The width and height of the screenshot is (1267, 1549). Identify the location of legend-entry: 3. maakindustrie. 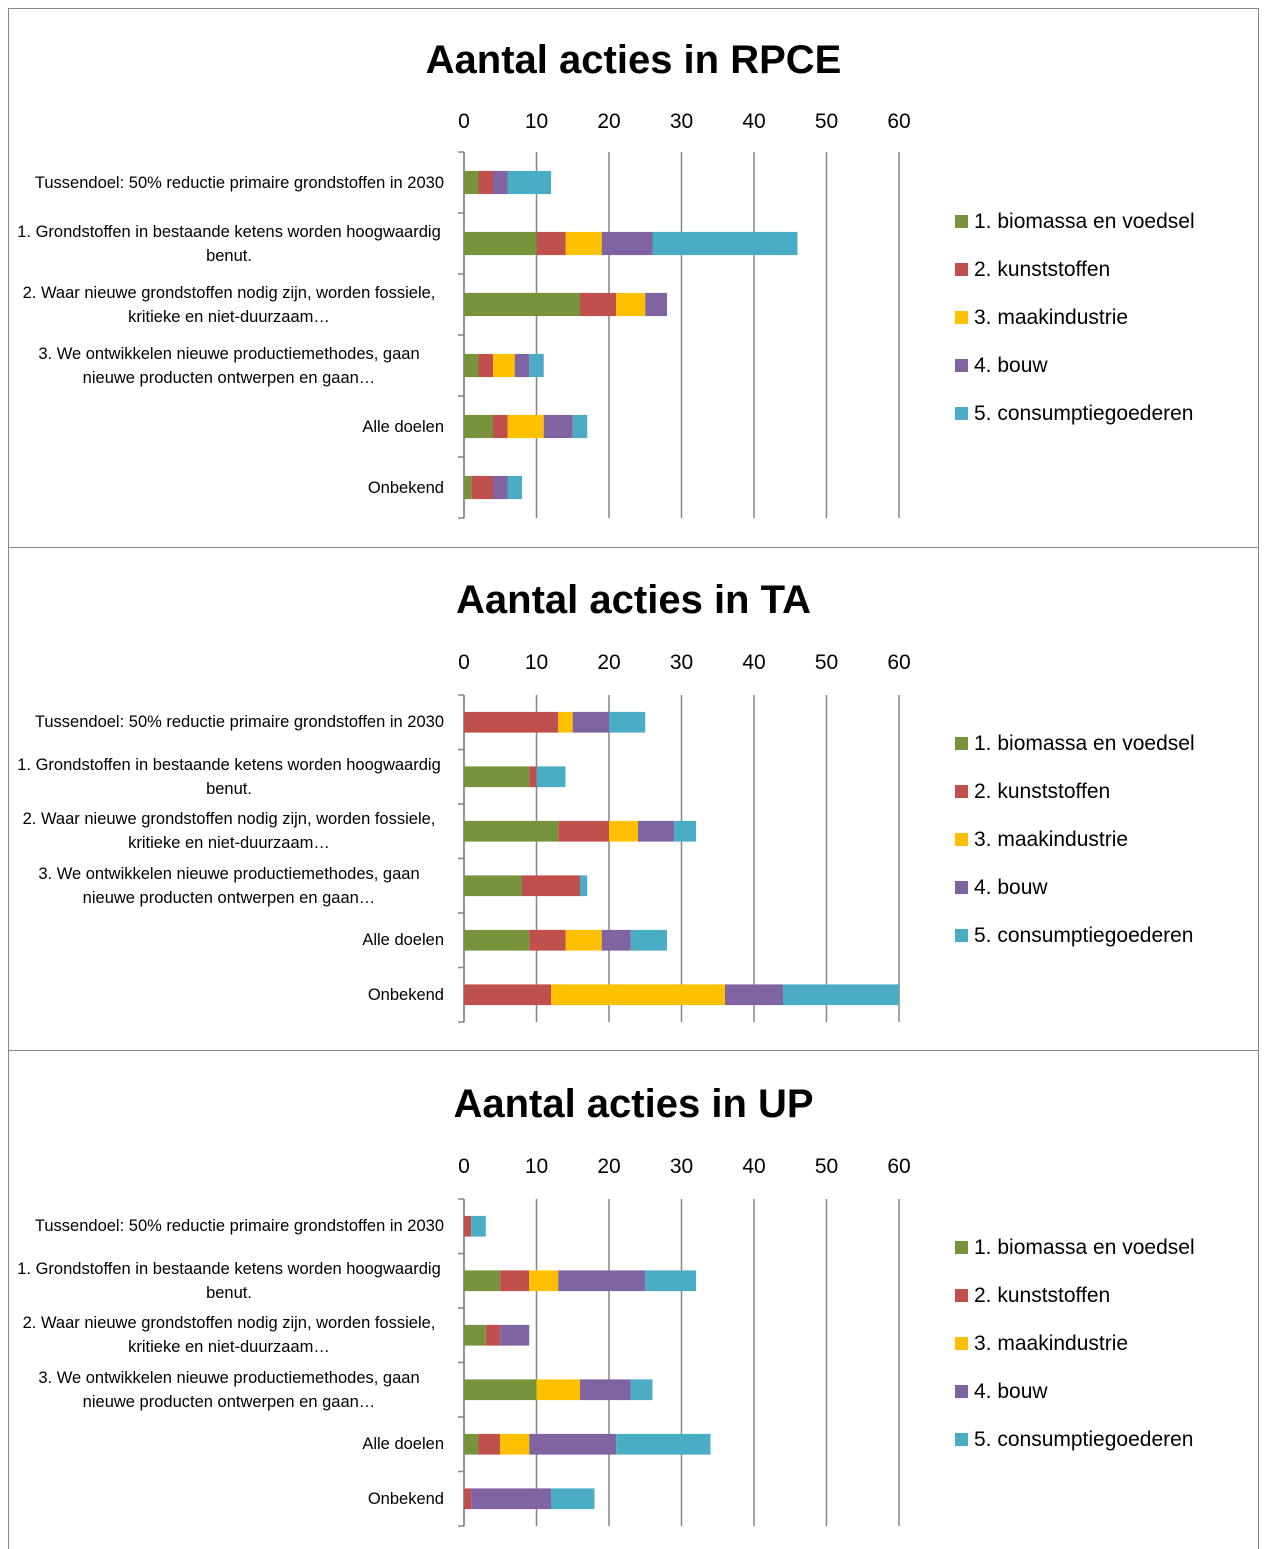
(1041, 318).